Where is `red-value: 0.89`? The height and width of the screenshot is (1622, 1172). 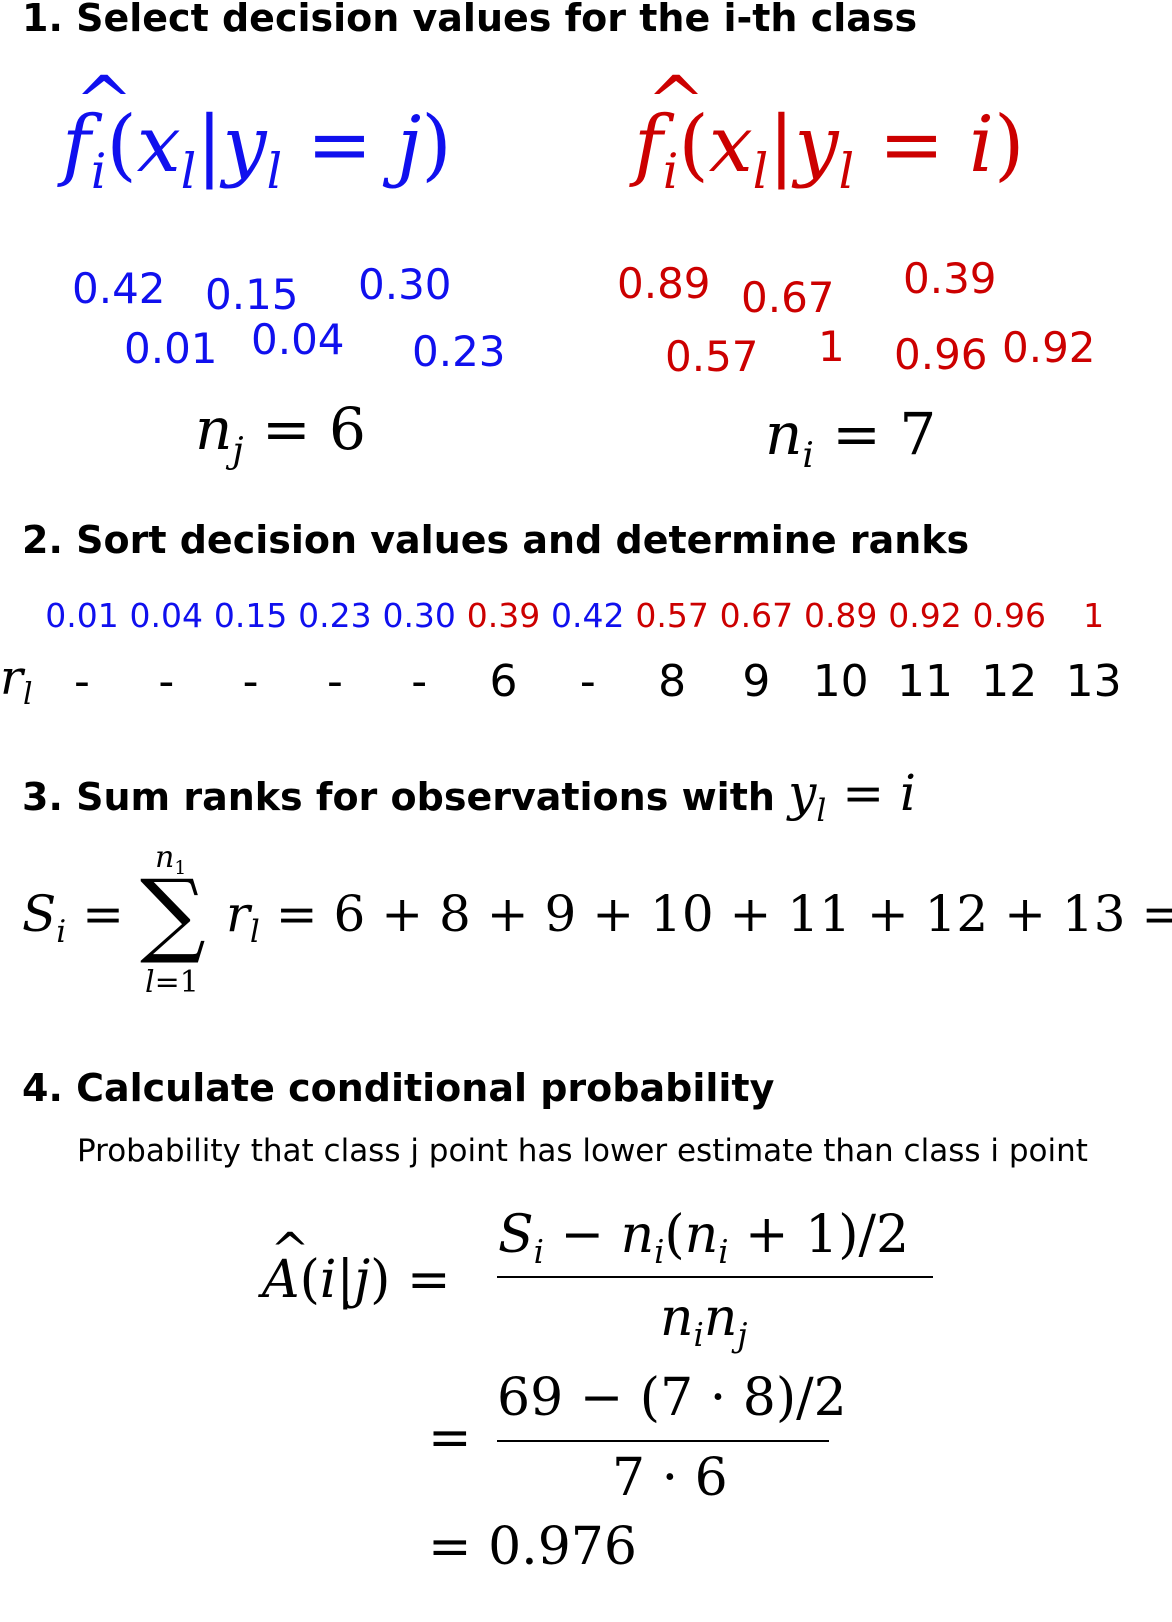 red-value: 0.89 is located at coordinates (664, 283).